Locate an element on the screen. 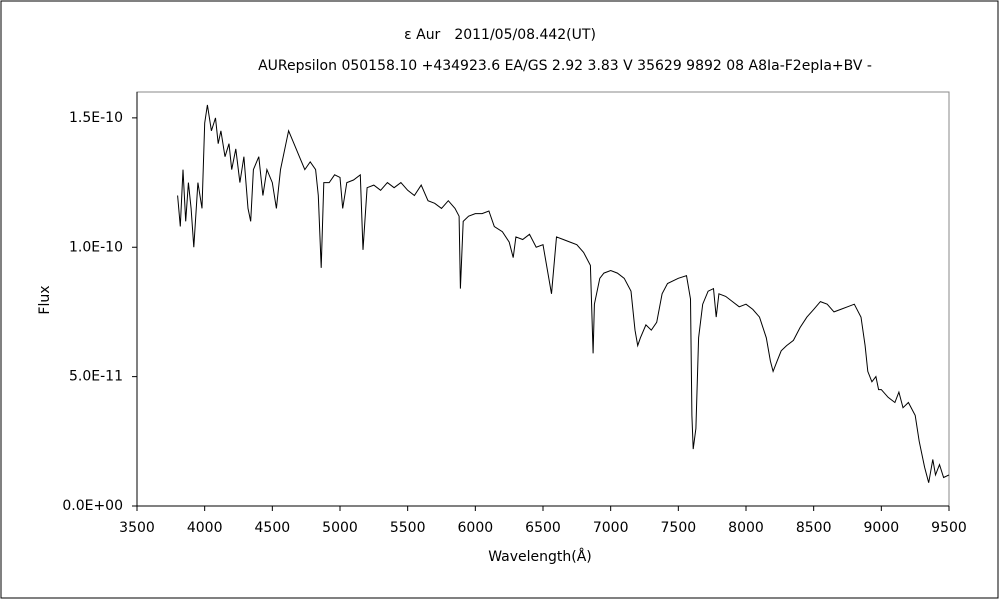 The image size is (1000, 600). x-tick-label: 5500 is located at coordinates (408, 528).